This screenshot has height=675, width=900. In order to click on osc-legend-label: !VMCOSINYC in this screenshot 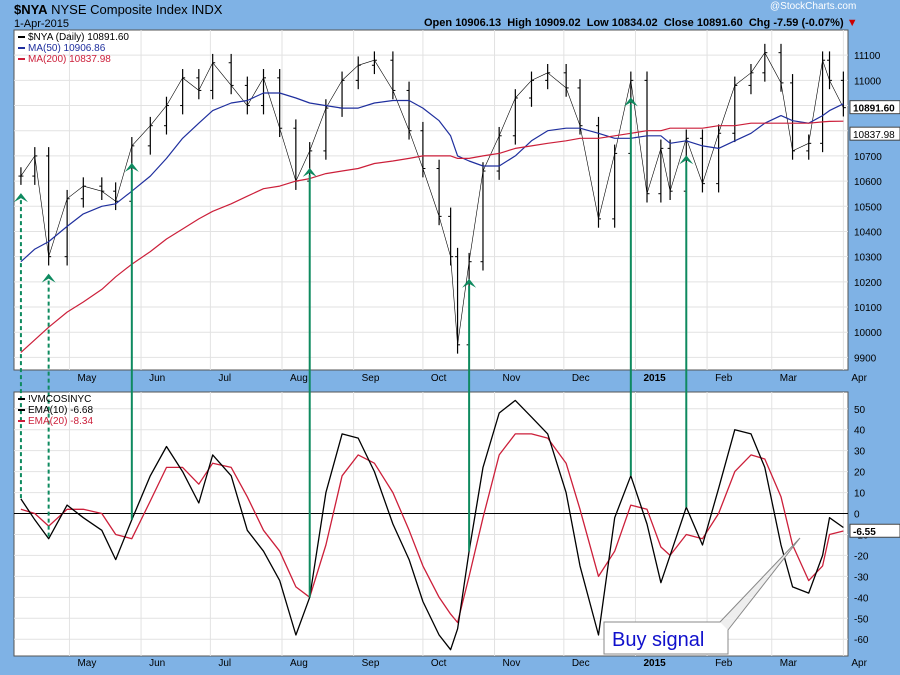, I will do `click(59, 399)`.